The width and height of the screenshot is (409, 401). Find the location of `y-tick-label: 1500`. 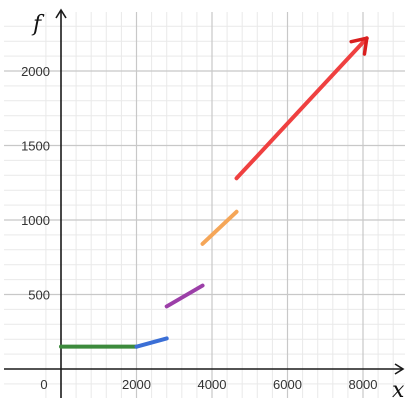

y-tick-label: 1500 is located at coordinates (35, 146).